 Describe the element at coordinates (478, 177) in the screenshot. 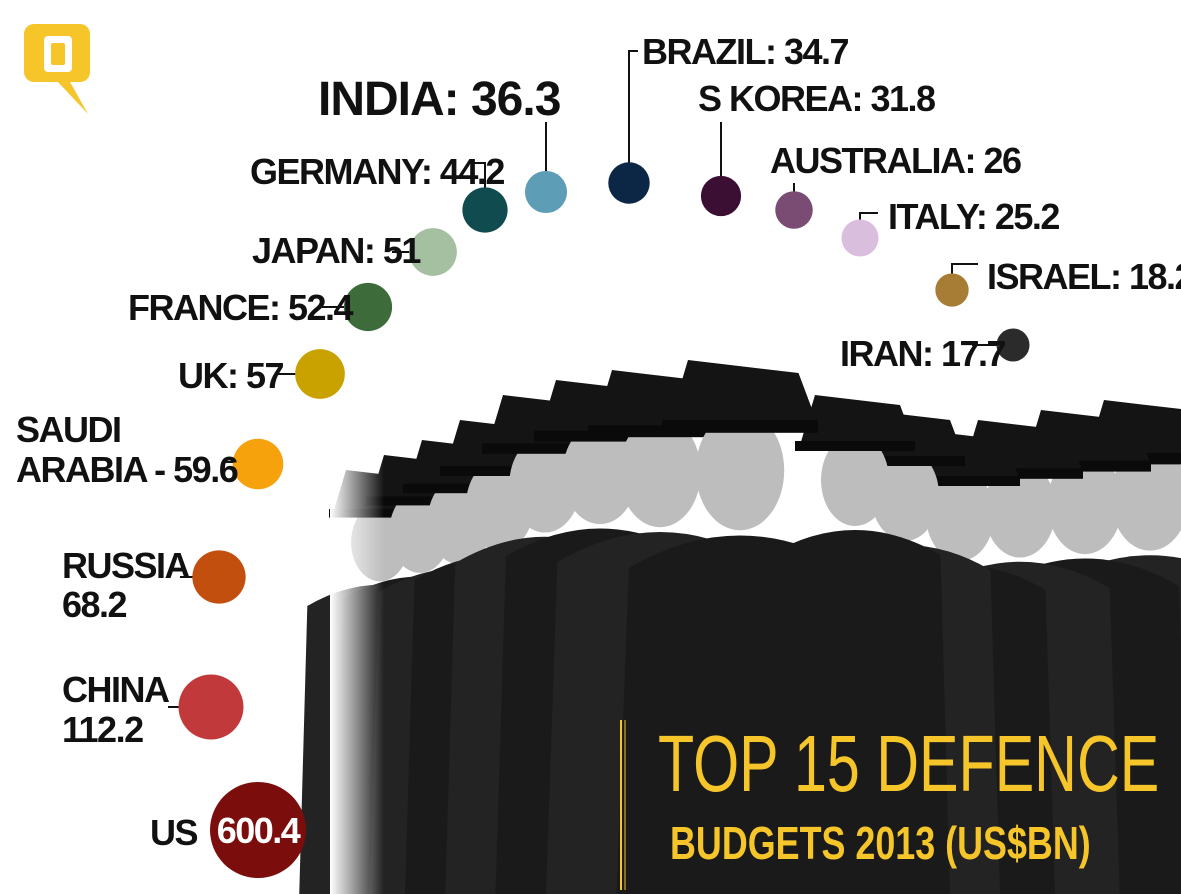

I see `leader-line-germany` at that location.